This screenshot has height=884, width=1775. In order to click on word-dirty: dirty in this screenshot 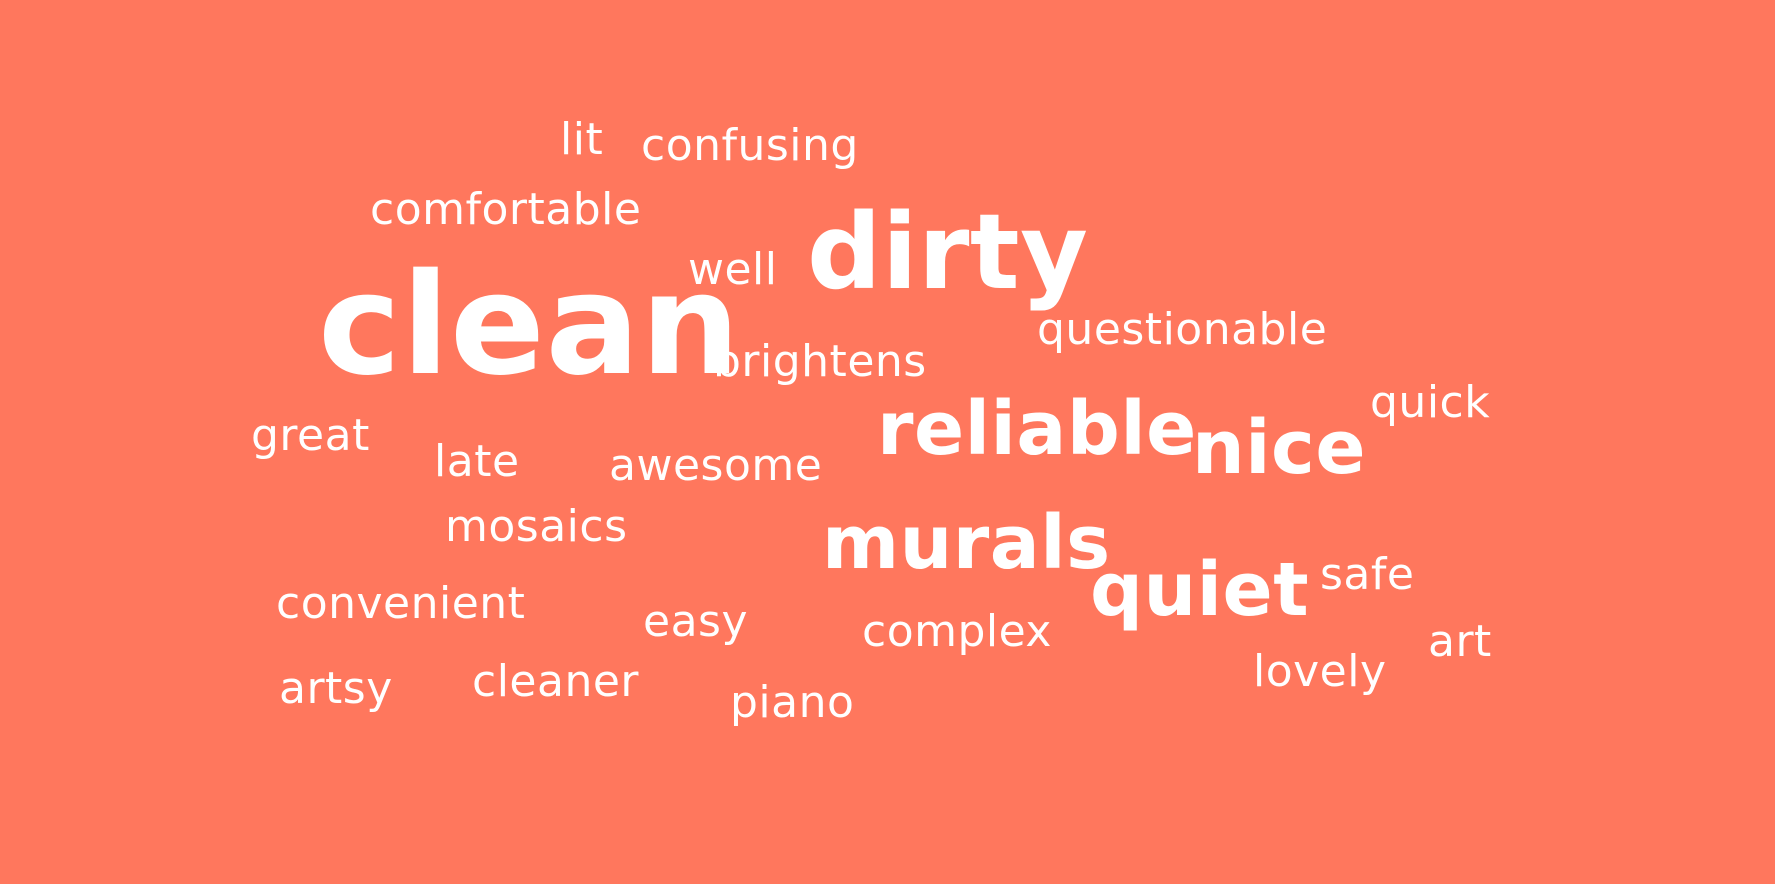, I will do `click(948, 252)`.